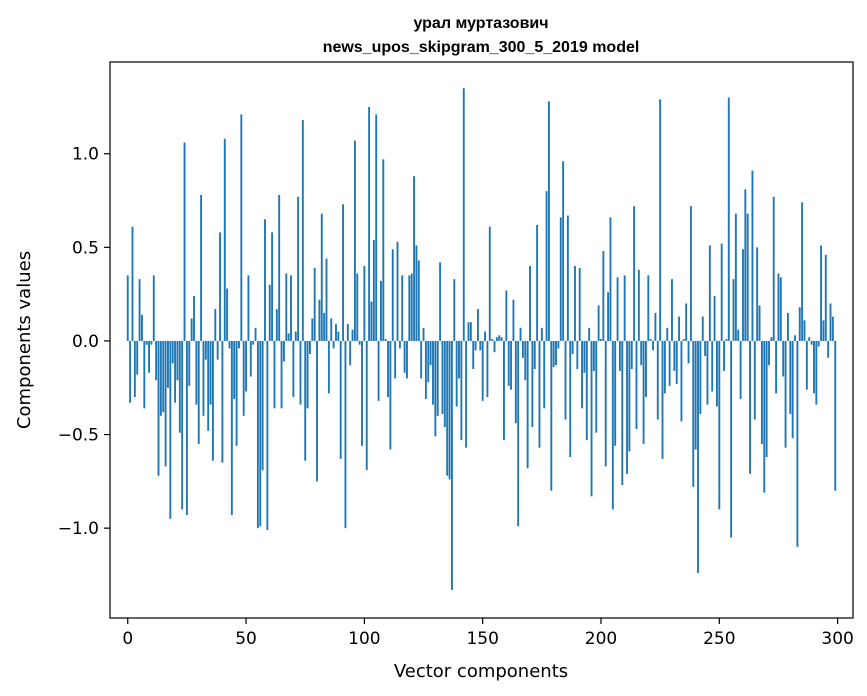 The width and height of the screenshot is (867, 696). I want to click on y-tick-label: 1.0, so click(85, 155).